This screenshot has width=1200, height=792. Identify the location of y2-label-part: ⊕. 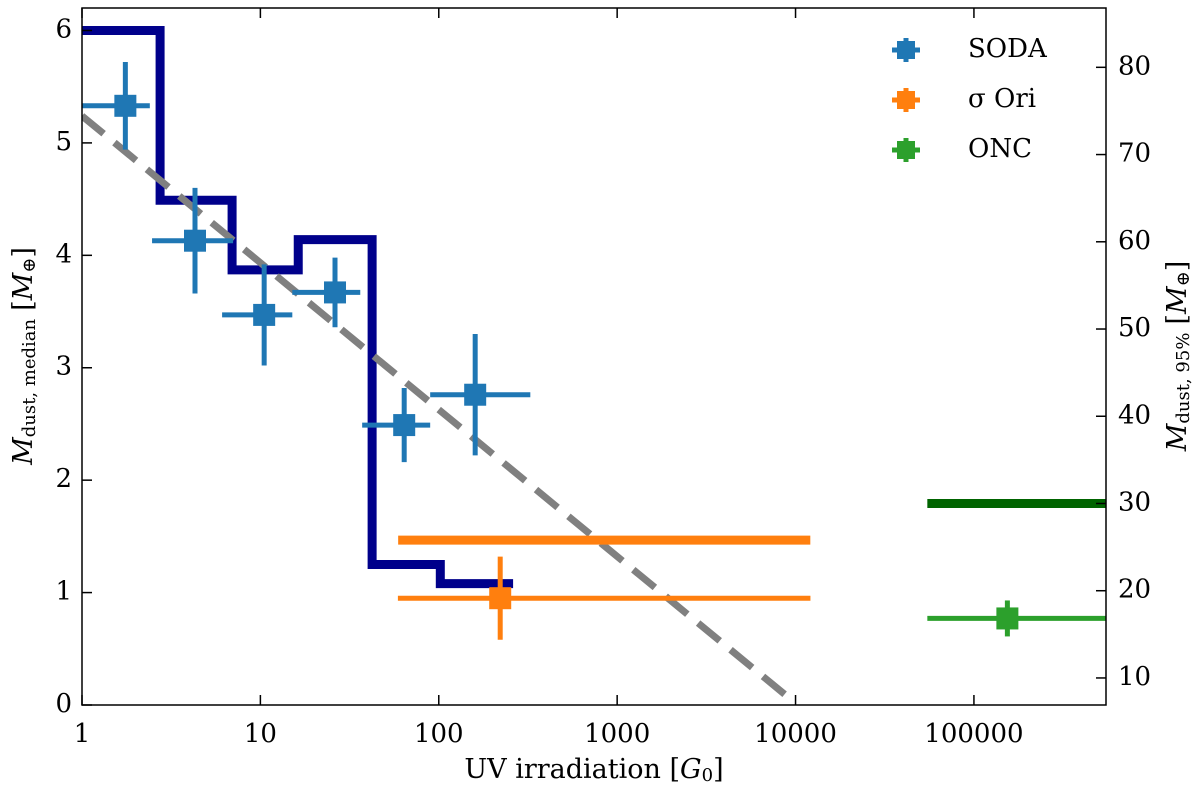
(1183, 278).